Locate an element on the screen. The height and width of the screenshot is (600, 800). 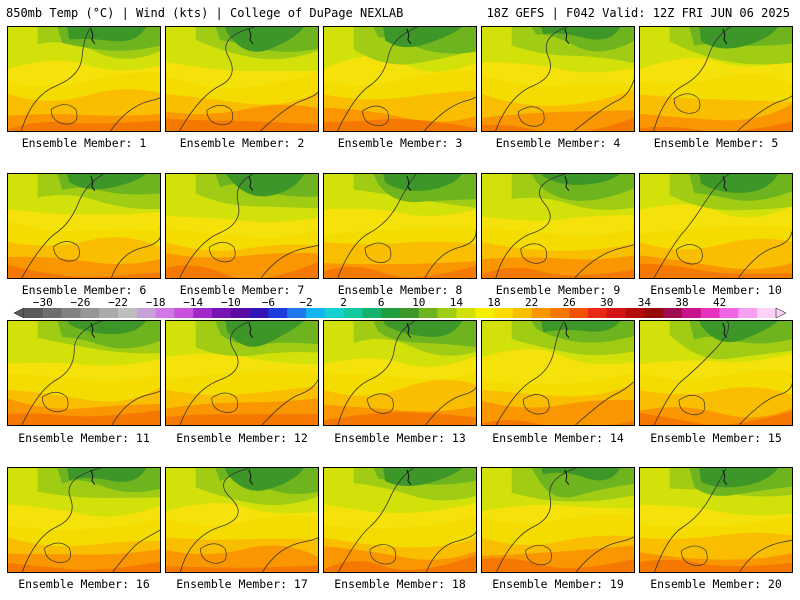
ensemble-member-label: Ensemble Member: 15 is located at coordinates (716, 438).